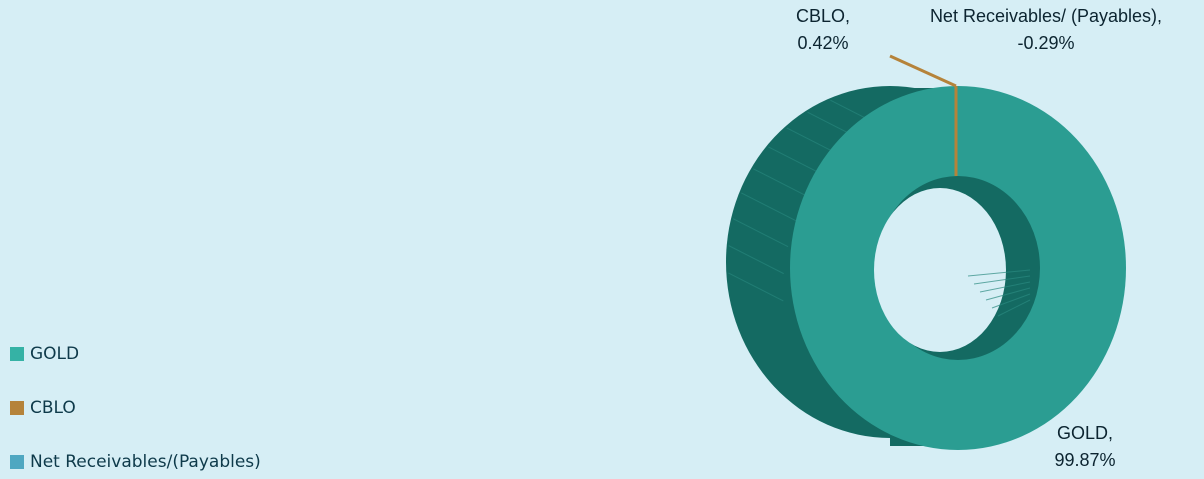  Describe the element at coordinates (1085, 460) in the screenshot. I see `data-label-gold-value: 99.87%` at that location.